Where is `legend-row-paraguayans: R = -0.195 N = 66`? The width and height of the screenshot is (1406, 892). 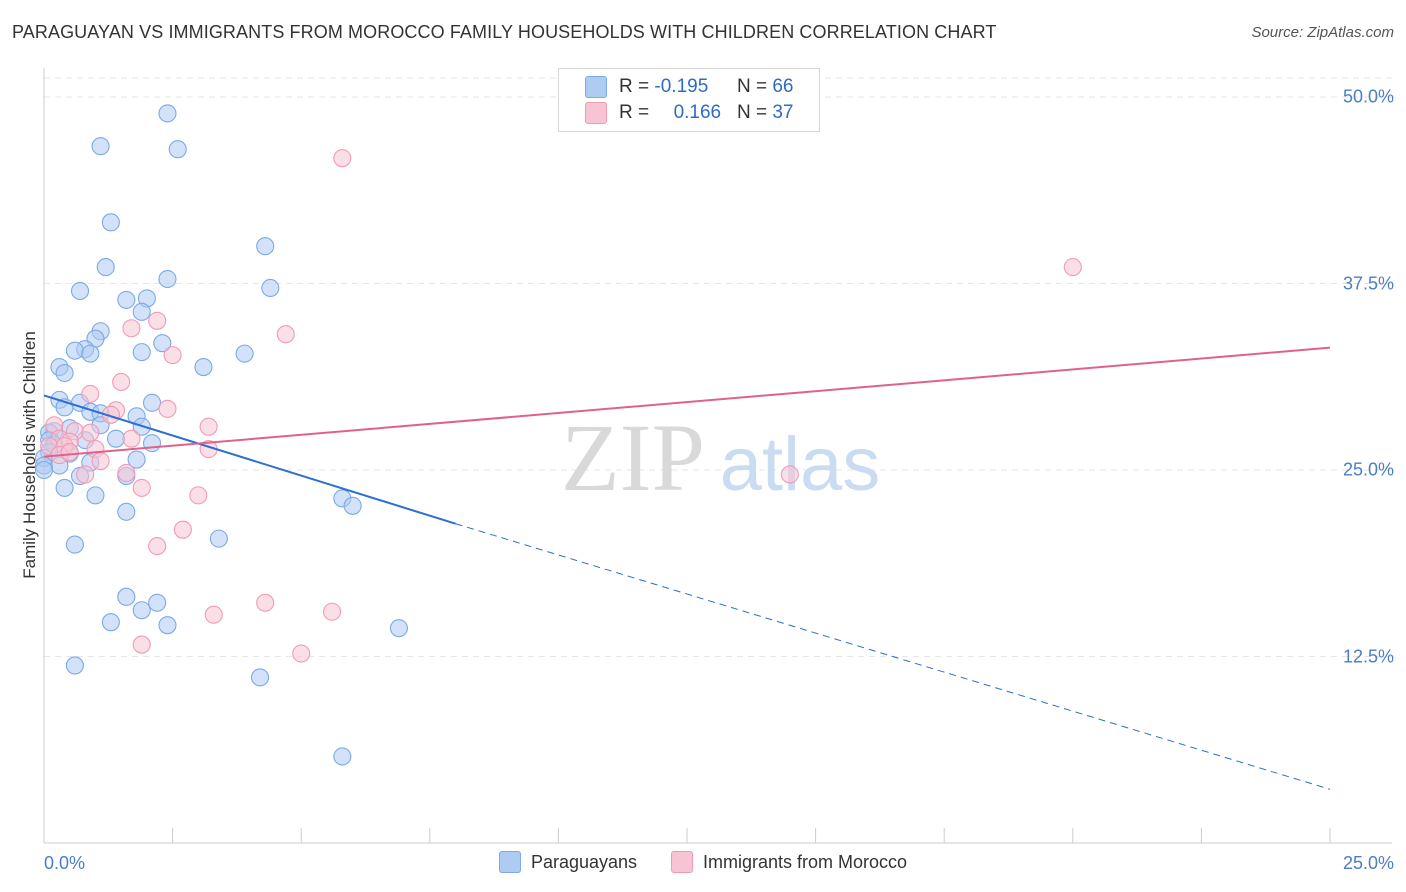 legend-row-paraguayans: R = -0.195 N = 66 is located at coordinates (689, 87).